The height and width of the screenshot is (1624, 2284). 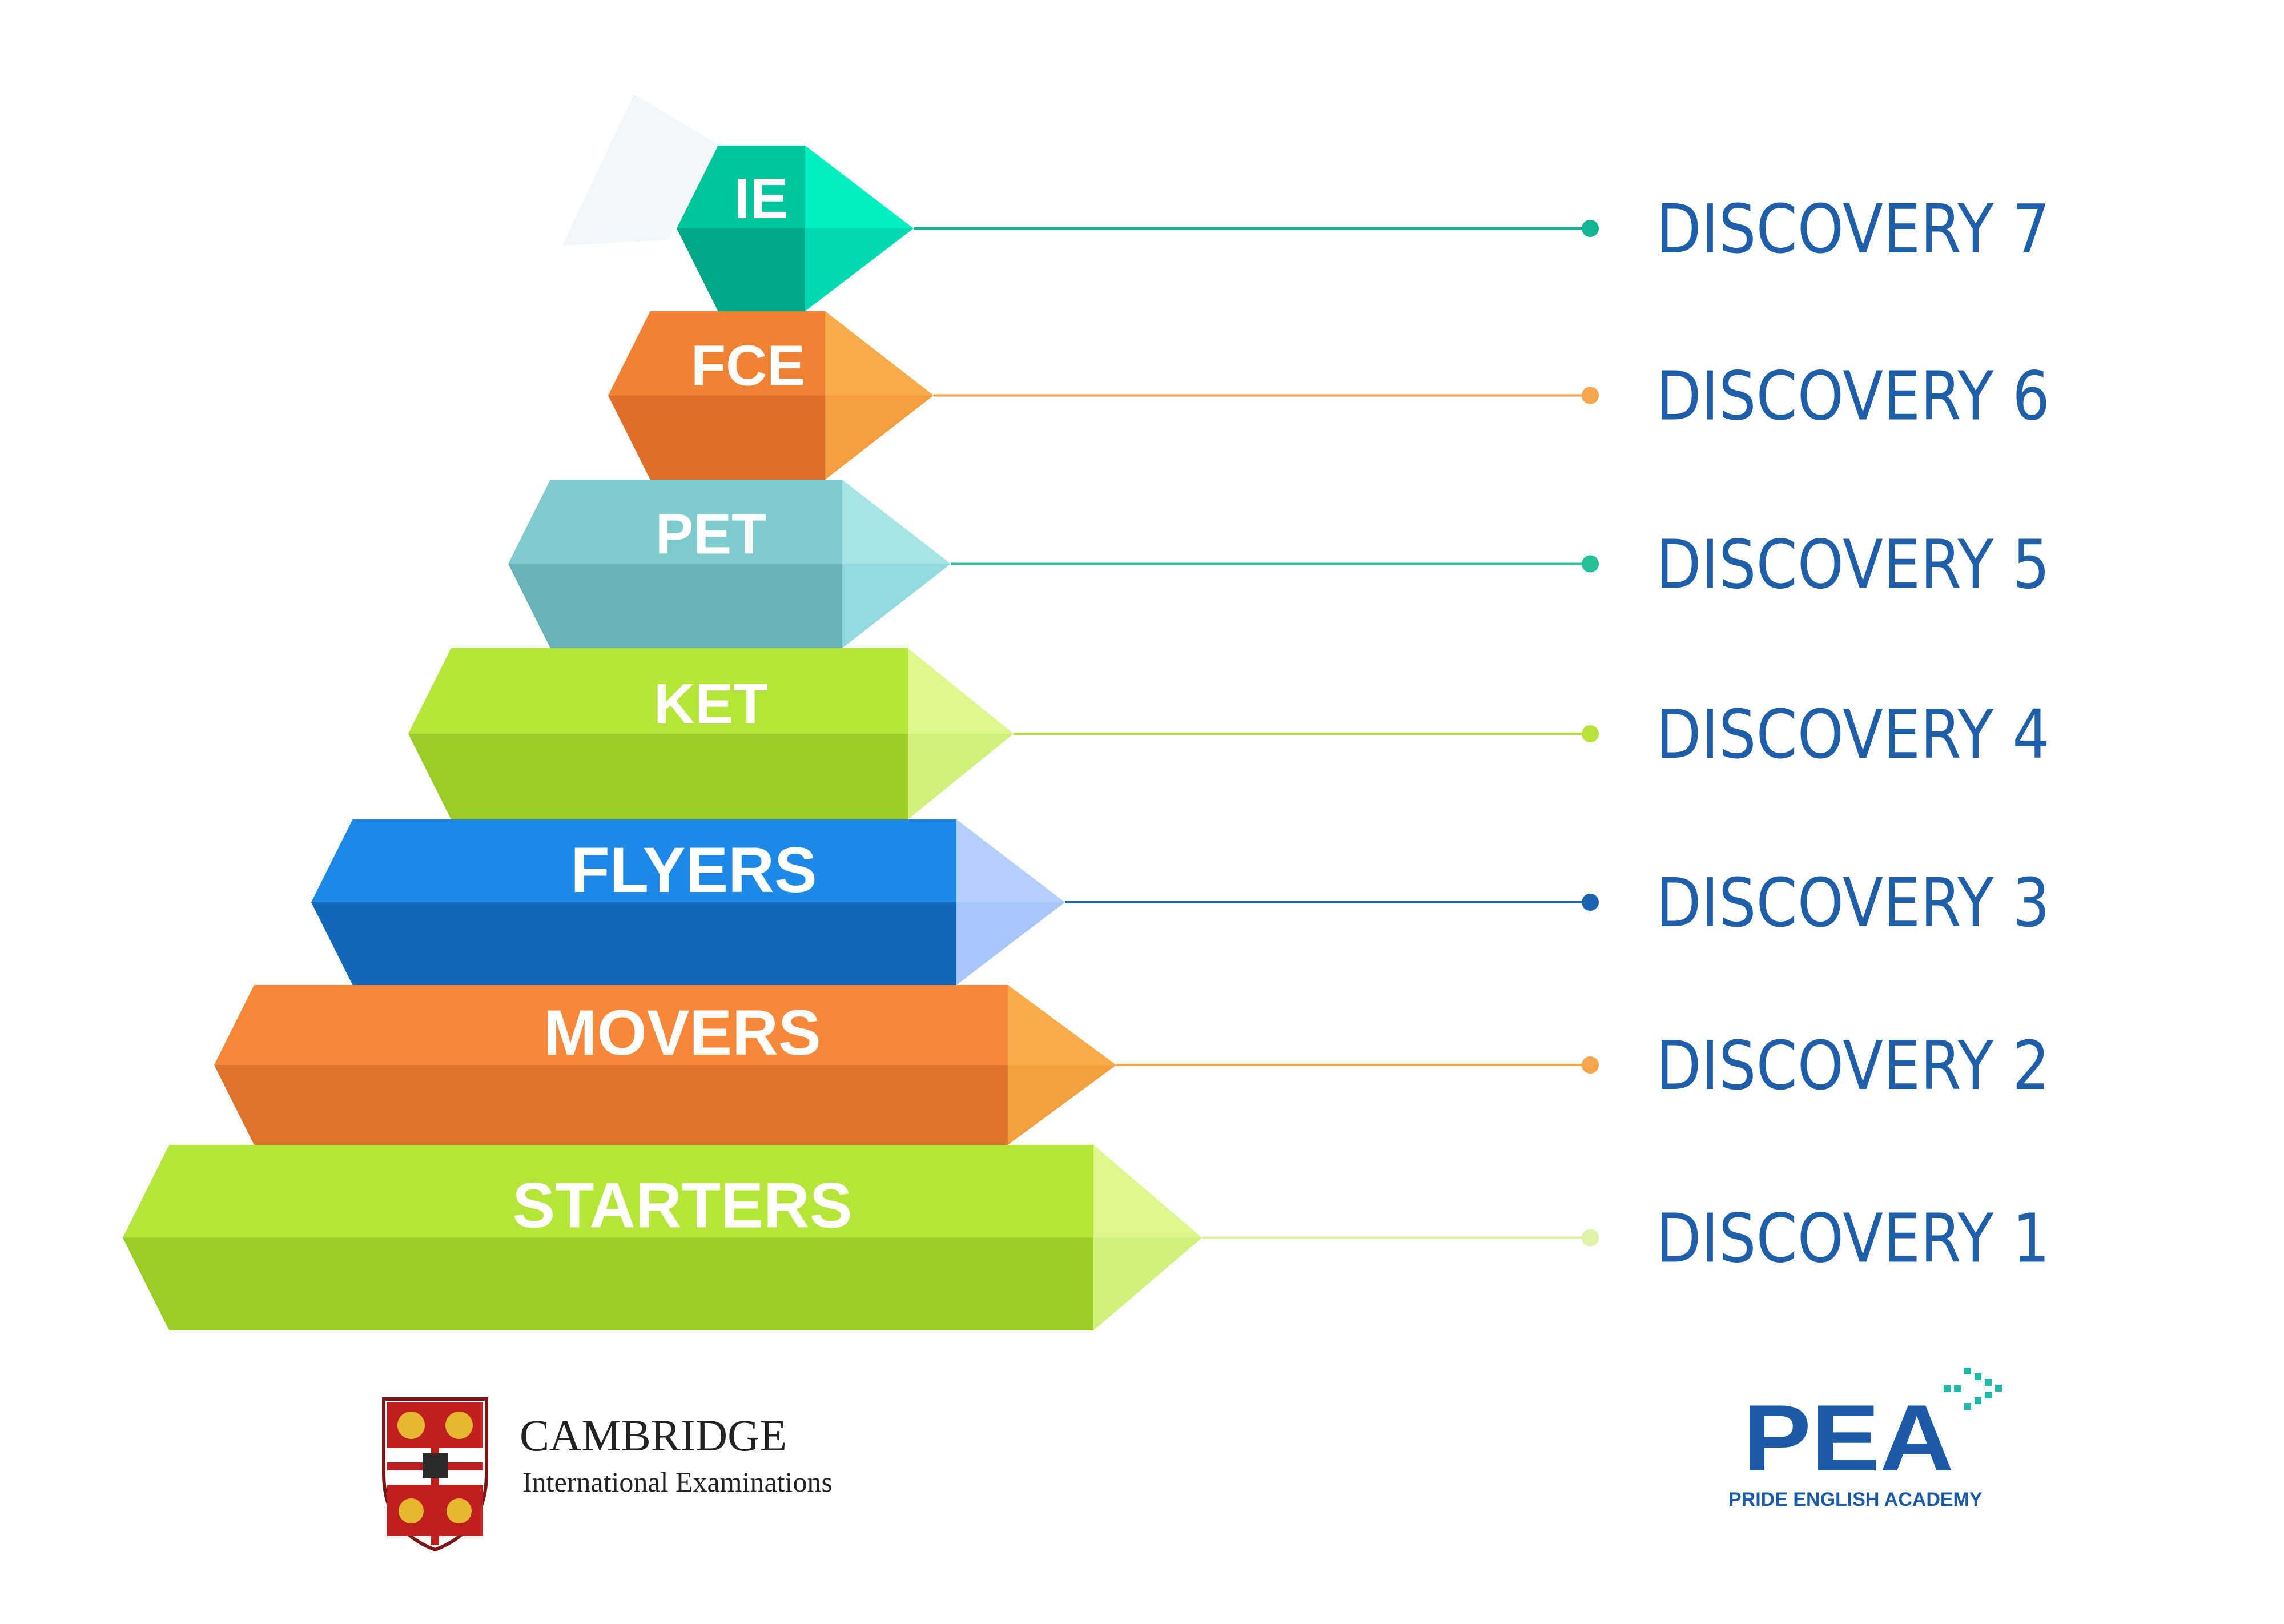 I want to click on connector-2: DISCOVERY 6, so click(x=1492, y=396).